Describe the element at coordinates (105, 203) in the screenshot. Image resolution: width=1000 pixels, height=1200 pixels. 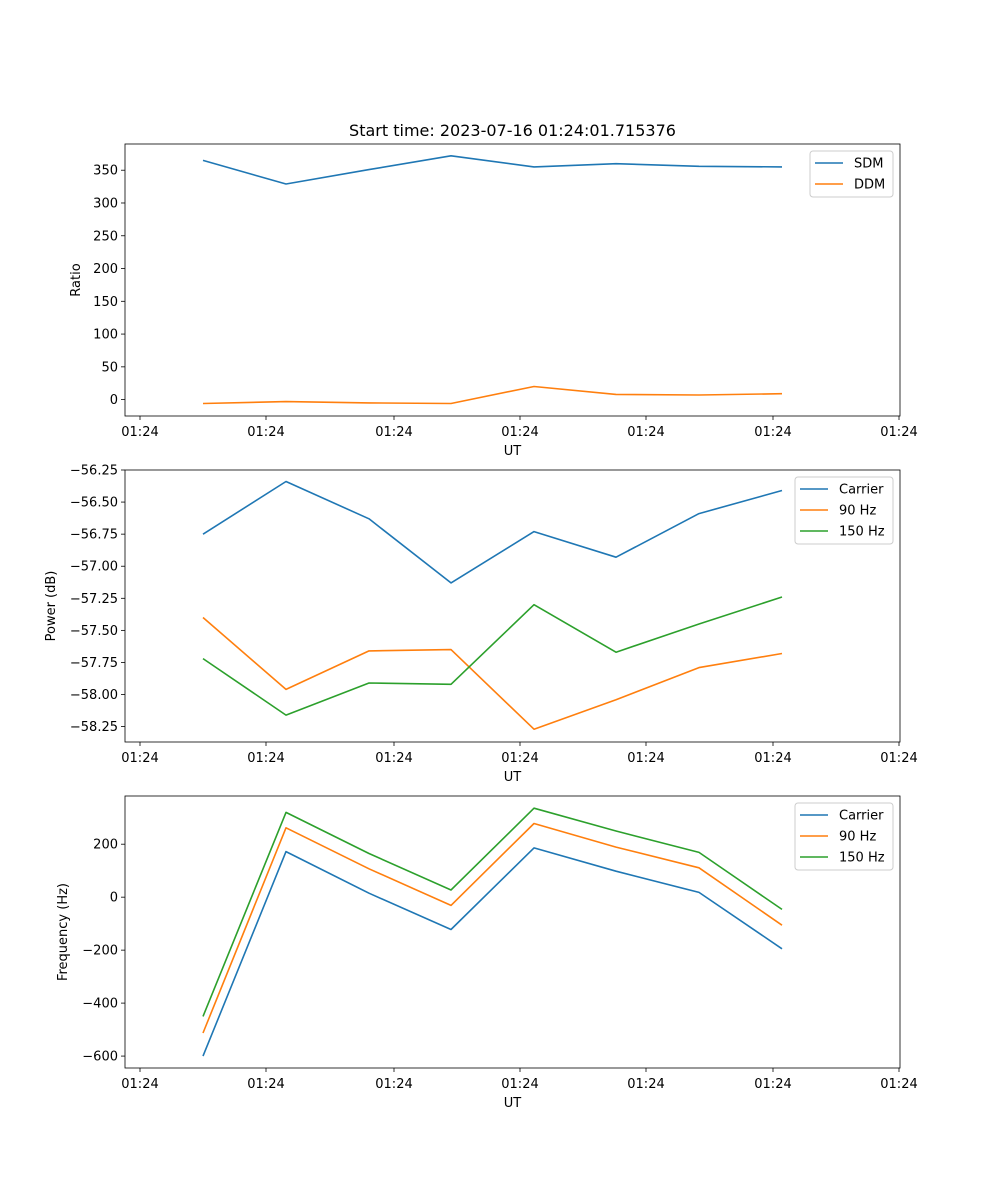
I see `y-tick-label: 300` at that location.